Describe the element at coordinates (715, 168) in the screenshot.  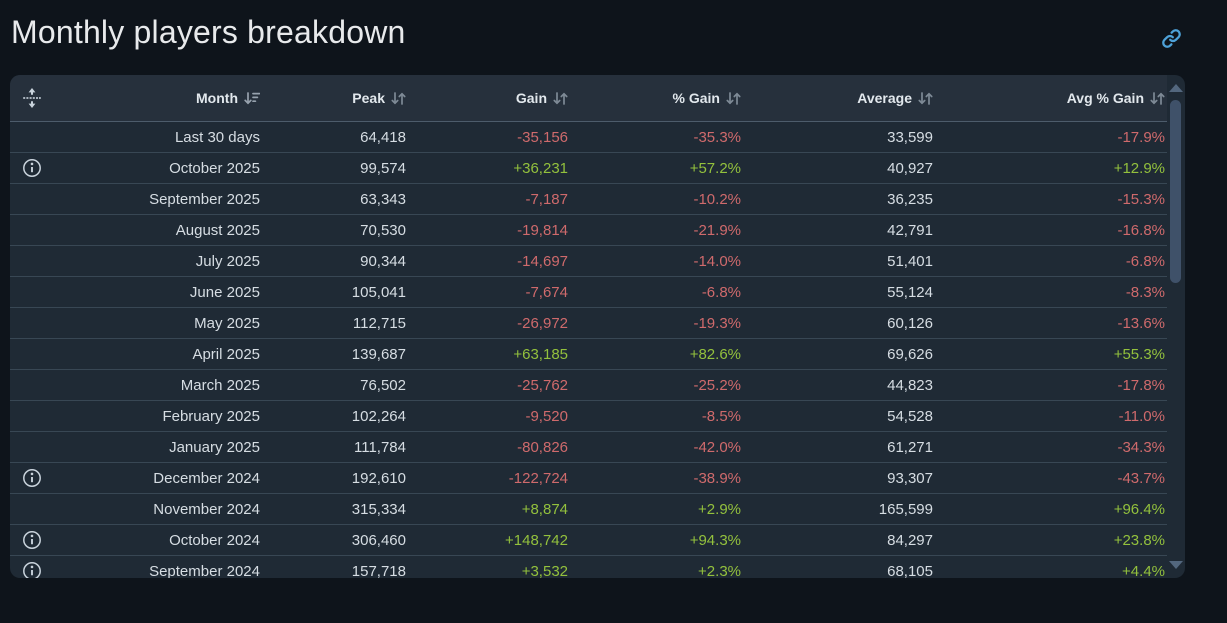
I see `pct-gain-cell: +57.2%` at that location.